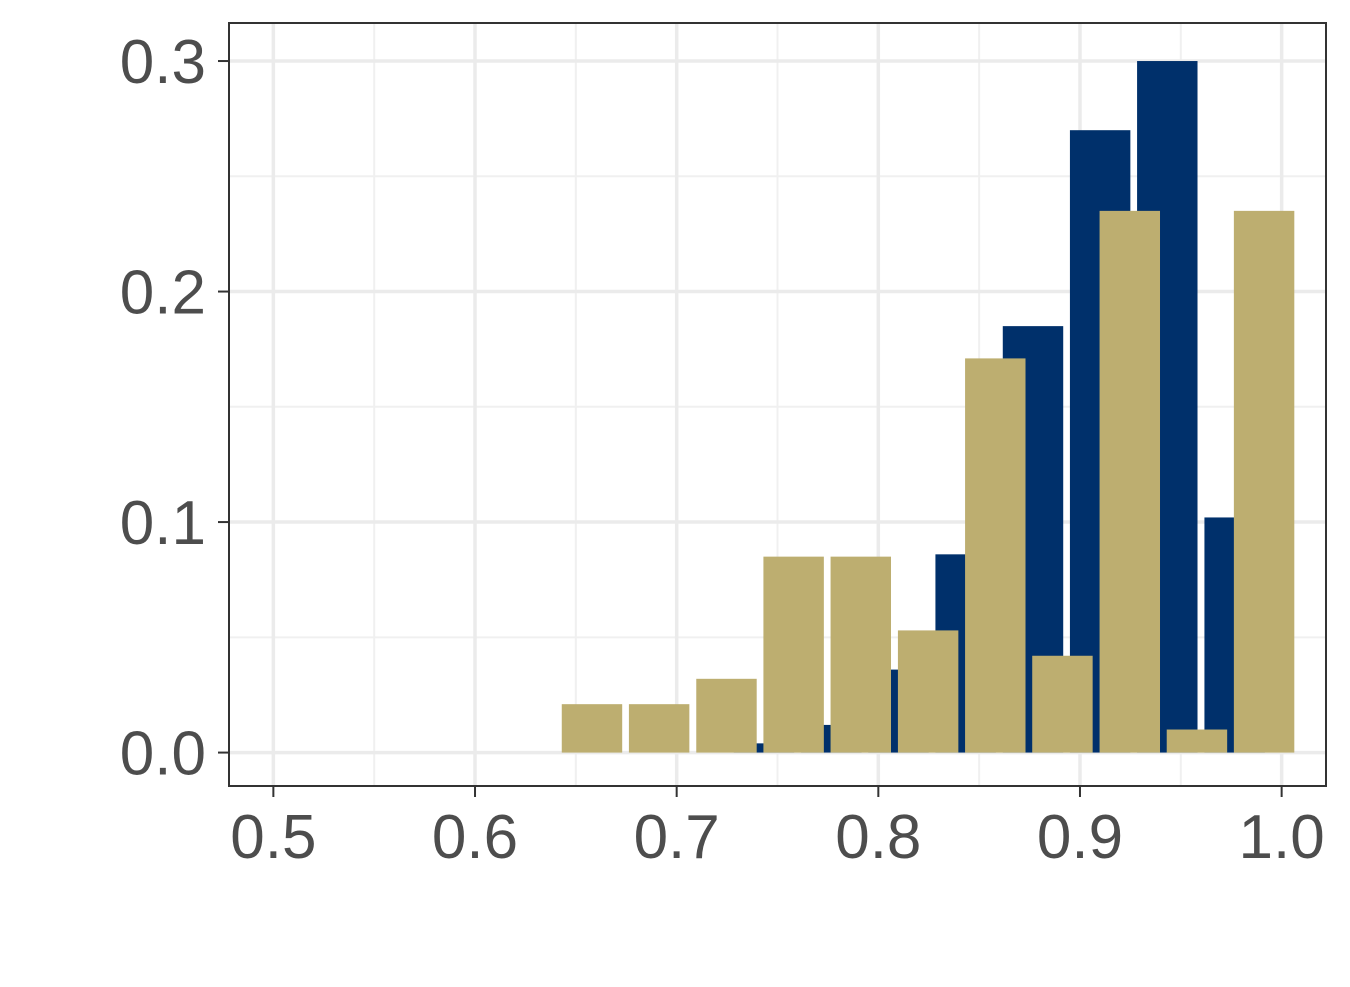  What do you see at coordinates (475, 837) in the screenshot?
I see `x-tick-label: 0.6` at bounding box center [475, 837].